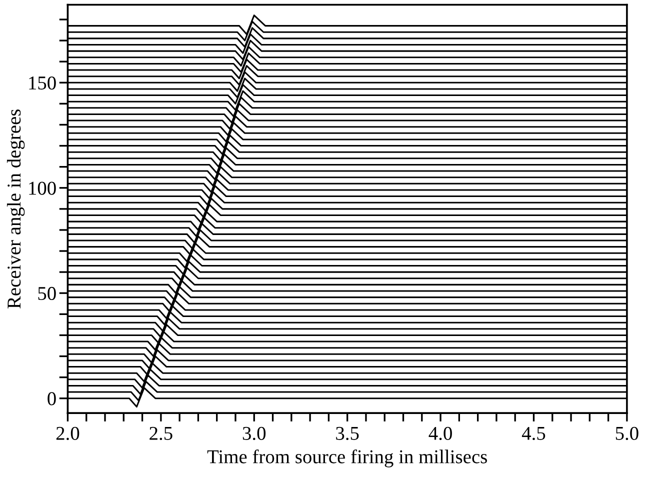 This screenshot has width=645, height=477. Describe the element at coordinates (68, 433) in the screenshot. I see `x-tick-label: 2.0` at that location.